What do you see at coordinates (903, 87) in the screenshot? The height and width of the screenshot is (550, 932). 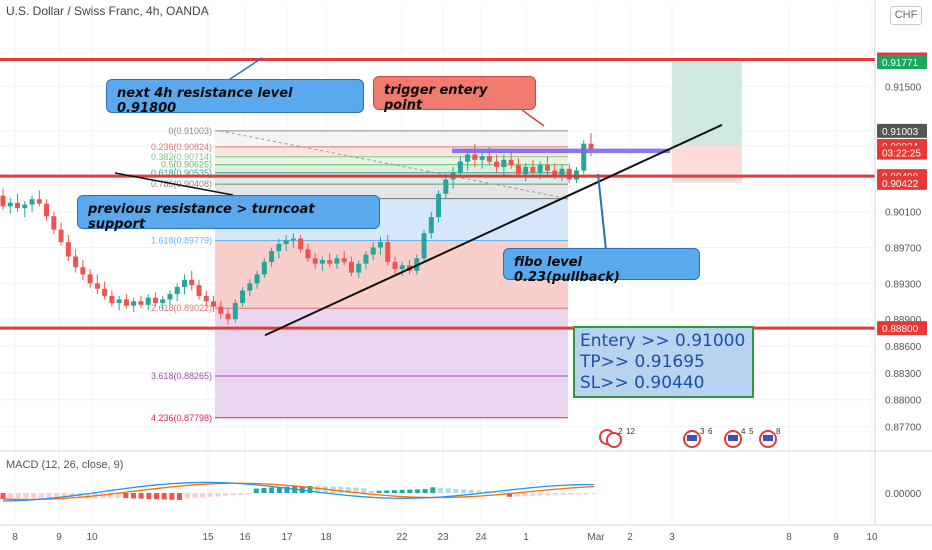 I see `price-tick-label: 0.91500` at bounding box center [903, 87].